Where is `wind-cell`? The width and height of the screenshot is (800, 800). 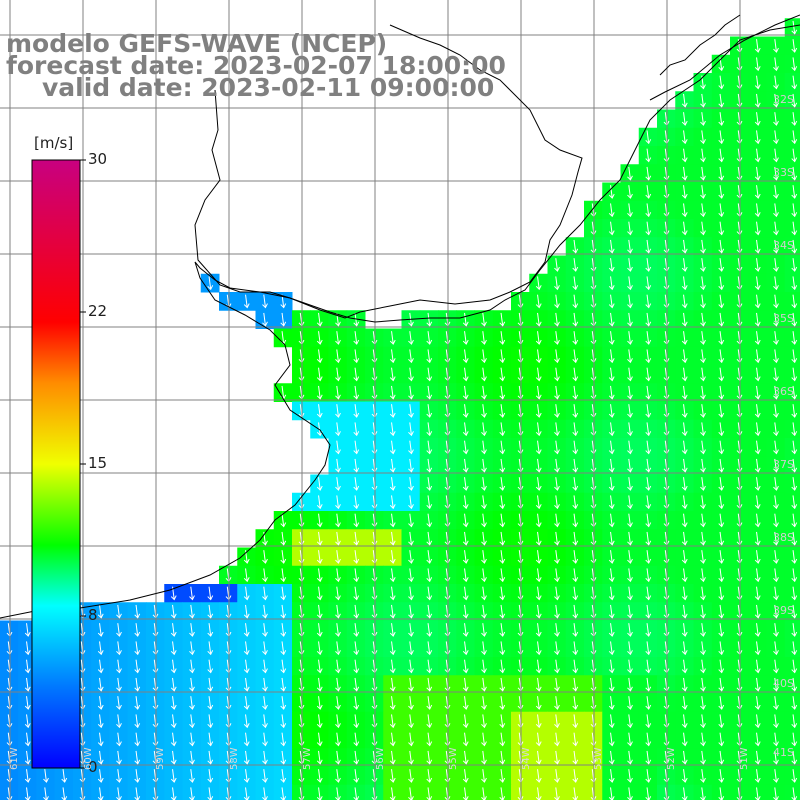
wind-cell is located at coordinates (792, 210).